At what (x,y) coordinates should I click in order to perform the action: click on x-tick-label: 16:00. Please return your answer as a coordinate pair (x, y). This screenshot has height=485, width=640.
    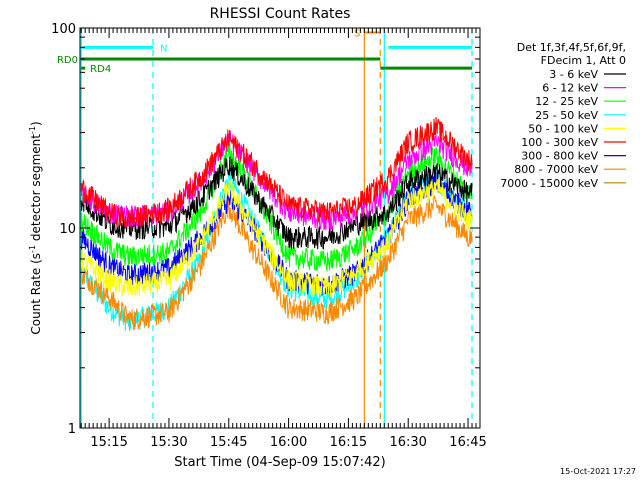
    Looking at the image, I should click on (288, 442).